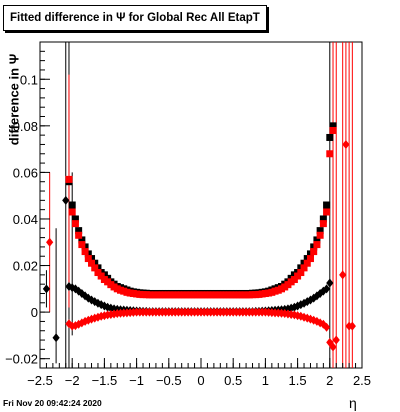  Describe the element at coordinates (105, 380) in the screenshot. I see `x-tick-label: −1.5` at that location.